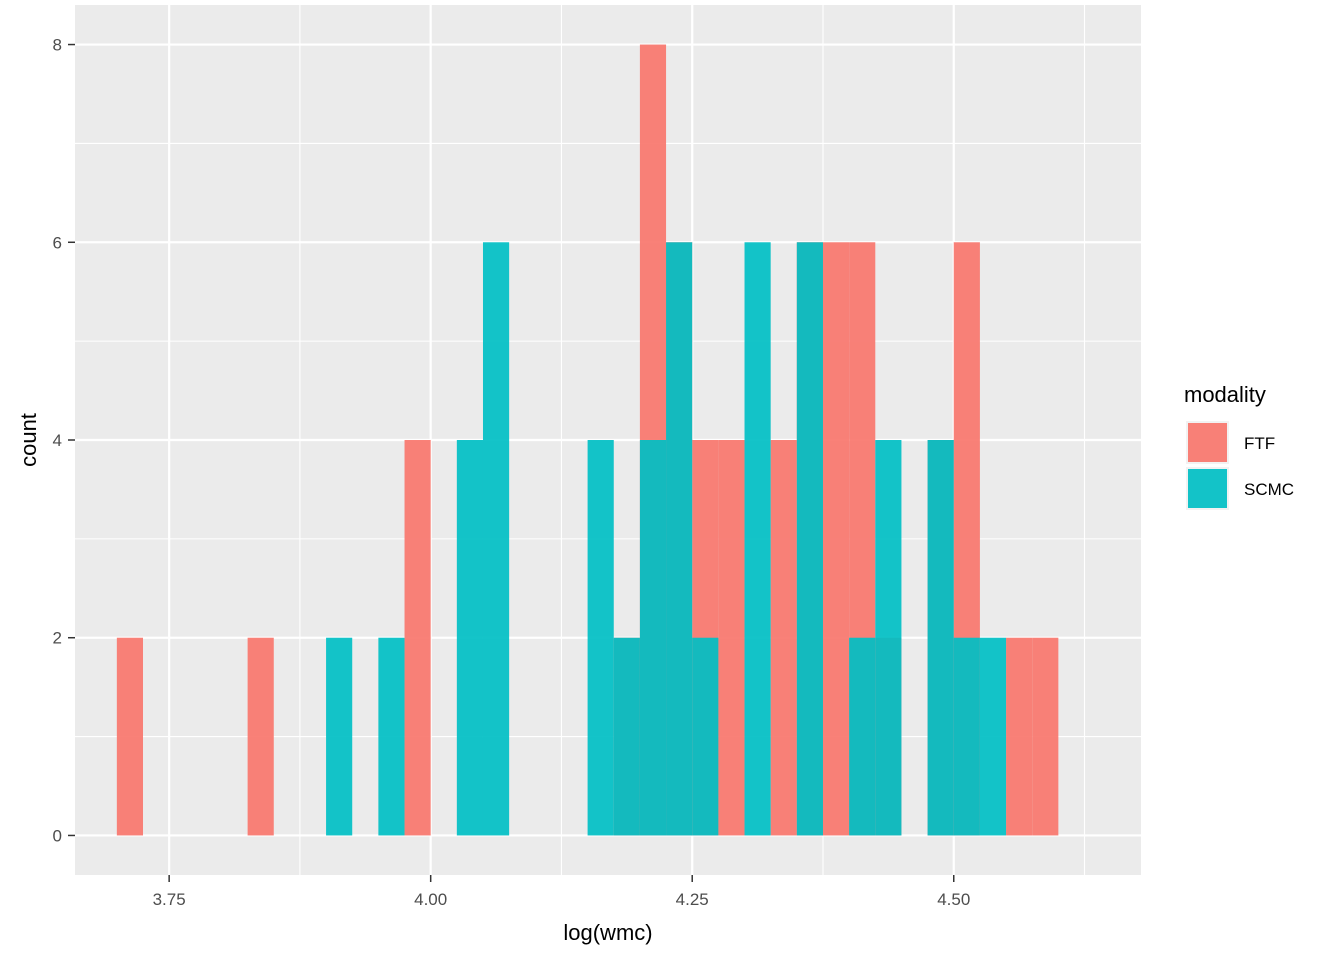  What do you see at coordinates (57, 45) in the screenshot?
I see `y-tick-label: 8` at bounding box center [57, 45].